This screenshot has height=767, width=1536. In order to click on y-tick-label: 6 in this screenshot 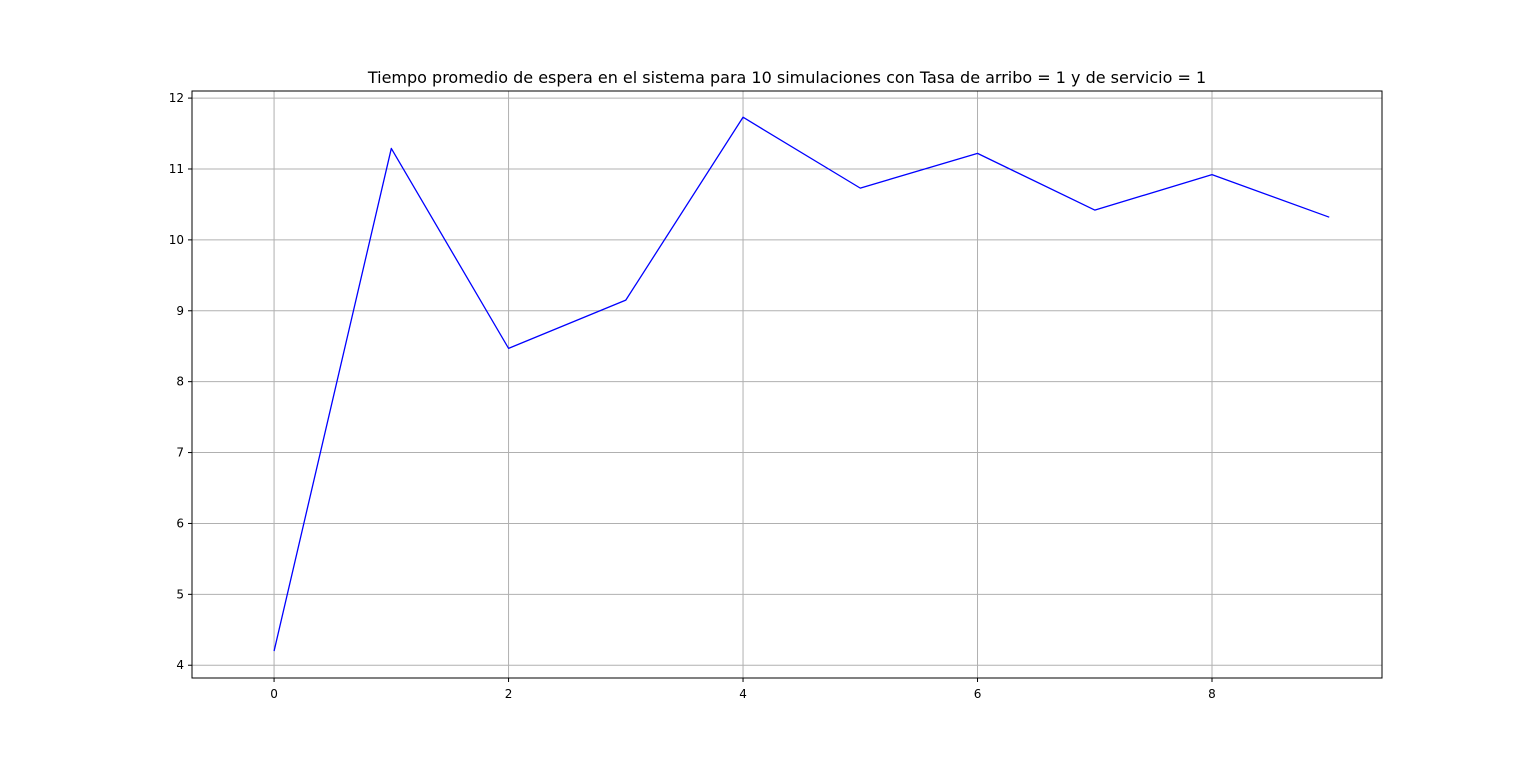, I will do `click(180, 523)`.